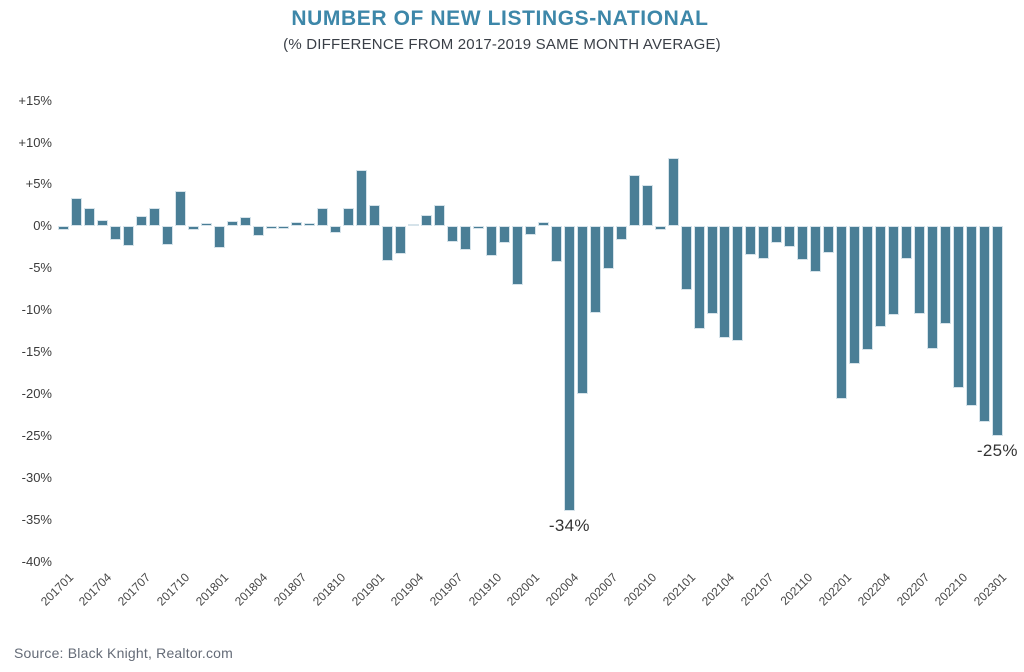  What do you see at coordinates (36, 519) in the screenshot?
I see `y-tick-label--35: -35%` at bounding box center [36, 519].